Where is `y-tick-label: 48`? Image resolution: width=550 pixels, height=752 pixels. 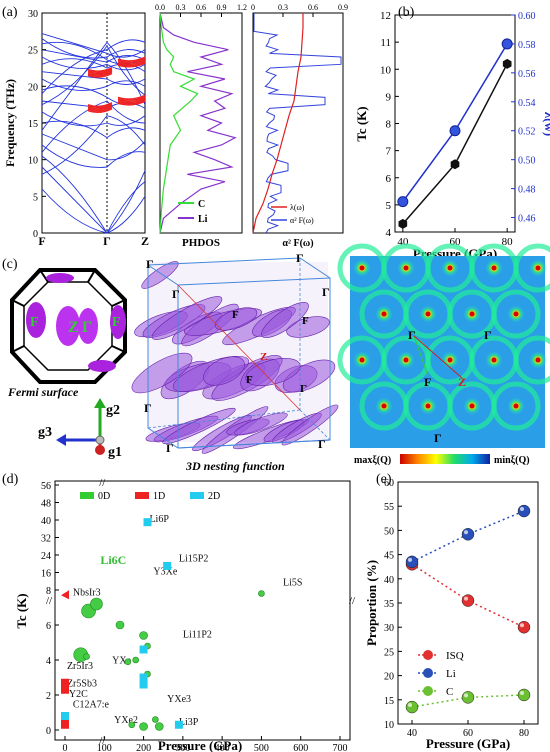
y-tick-label: 48 is located at coordinates (46, 504).